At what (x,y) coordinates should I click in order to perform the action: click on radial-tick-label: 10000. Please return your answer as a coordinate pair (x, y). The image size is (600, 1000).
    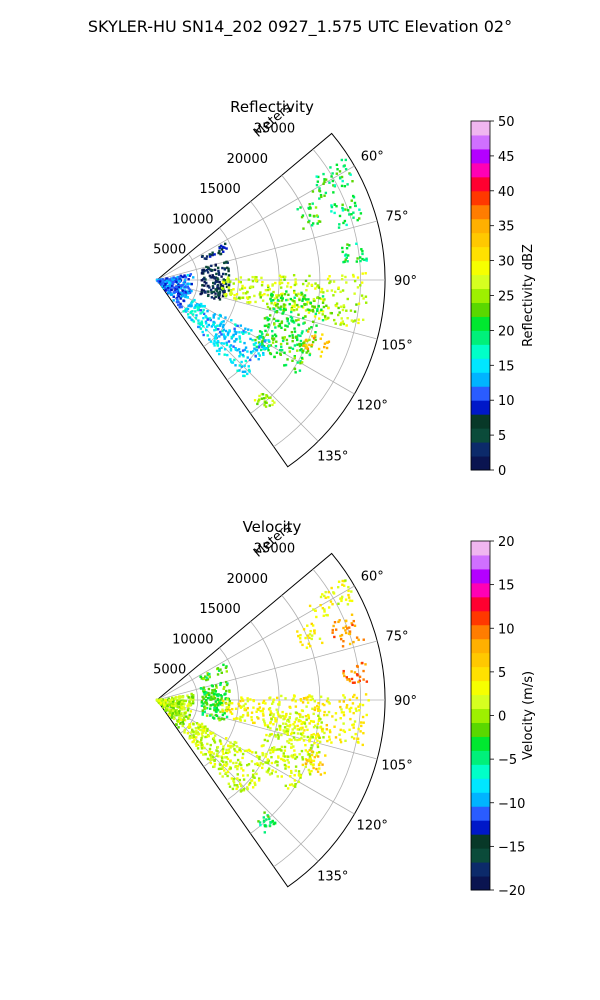
    Looking at the image, I should click on (192, 639).